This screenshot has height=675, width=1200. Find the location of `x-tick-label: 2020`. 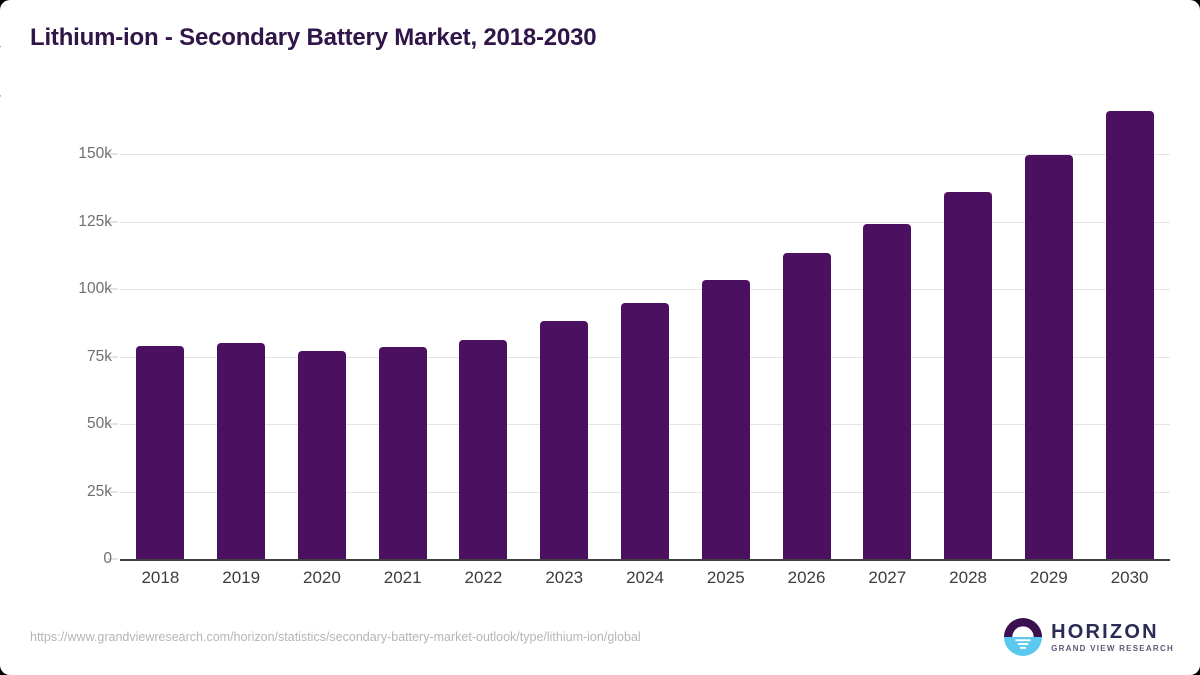

x-tick-label: 2020 is located at coordinates (322, 577).